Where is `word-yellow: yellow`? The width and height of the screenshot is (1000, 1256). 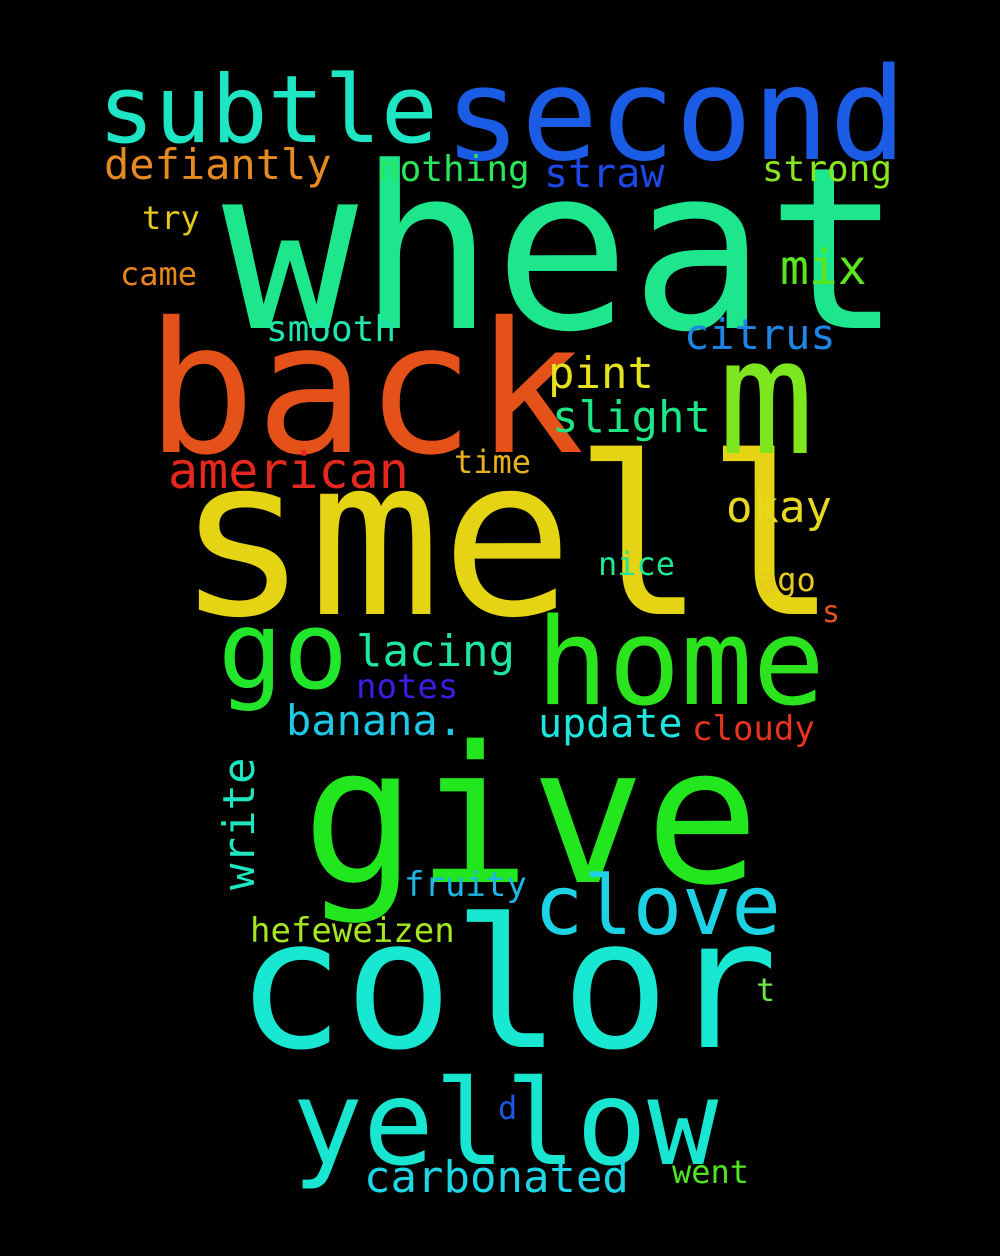 word-yellow: yellow is located at coordinates (505, 1123).